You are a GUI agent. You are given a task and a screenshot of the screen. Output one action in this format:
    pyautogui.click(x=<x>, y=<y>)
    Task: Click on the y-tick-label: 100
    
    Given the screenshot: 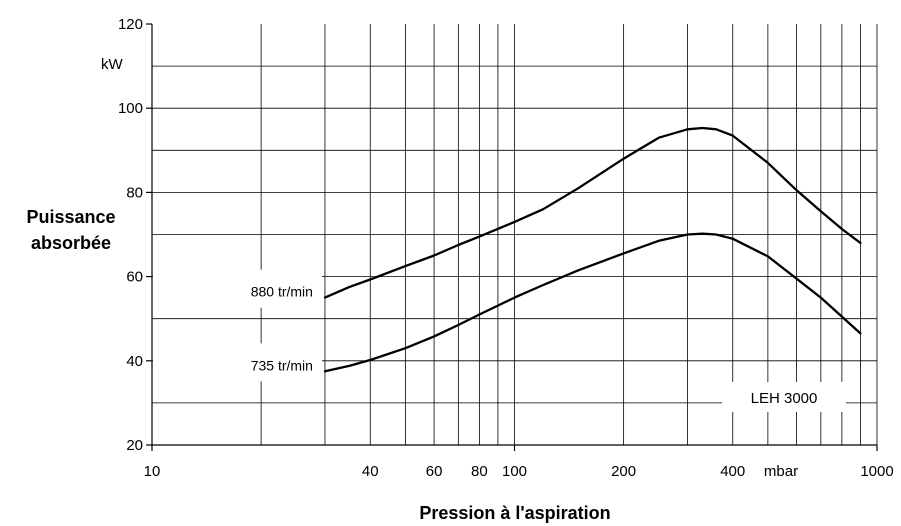 What is the action you would take?
    pyautogui.click(x=130, y=108)
    